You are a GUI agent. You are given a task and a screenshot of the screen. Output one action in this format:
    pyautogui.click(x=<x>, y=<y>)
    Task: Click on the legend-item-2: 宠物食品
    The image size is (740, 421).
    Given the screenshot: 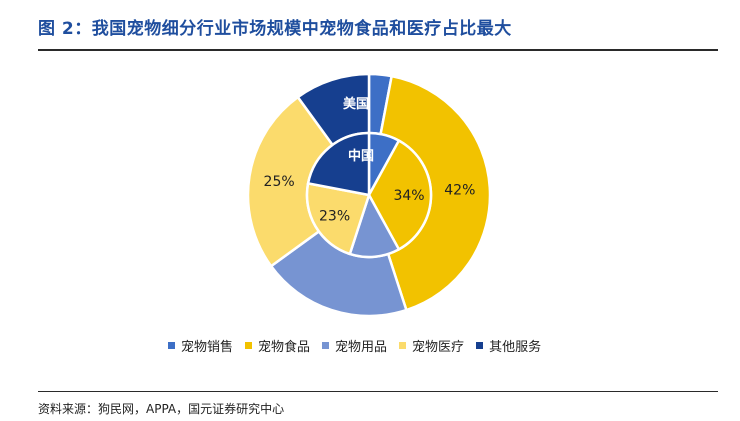 What is the action you would take?
    pyautogui.click(x=277, y=345)
    